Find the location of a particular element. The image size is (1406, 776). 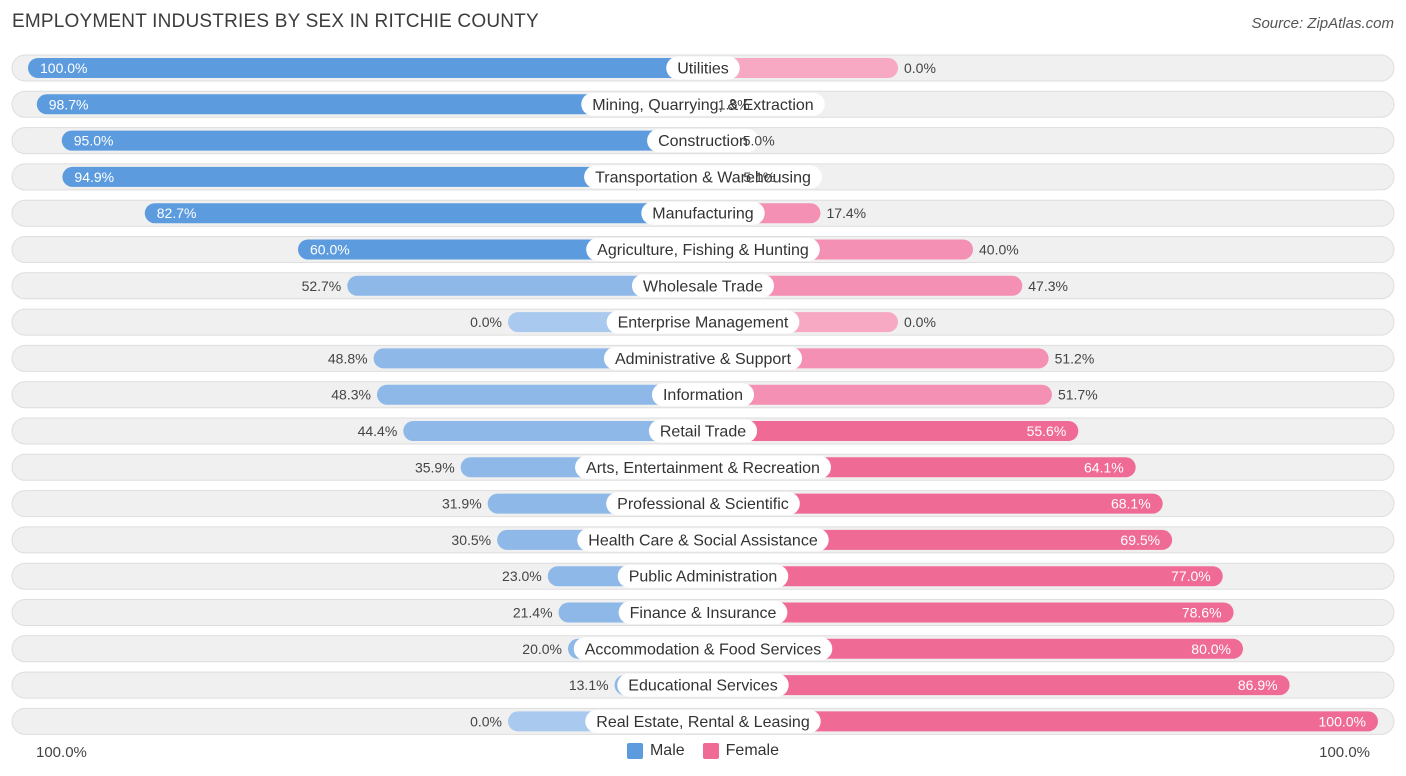

value-label-female: 86.9% is located at coordinates (1258, 685).